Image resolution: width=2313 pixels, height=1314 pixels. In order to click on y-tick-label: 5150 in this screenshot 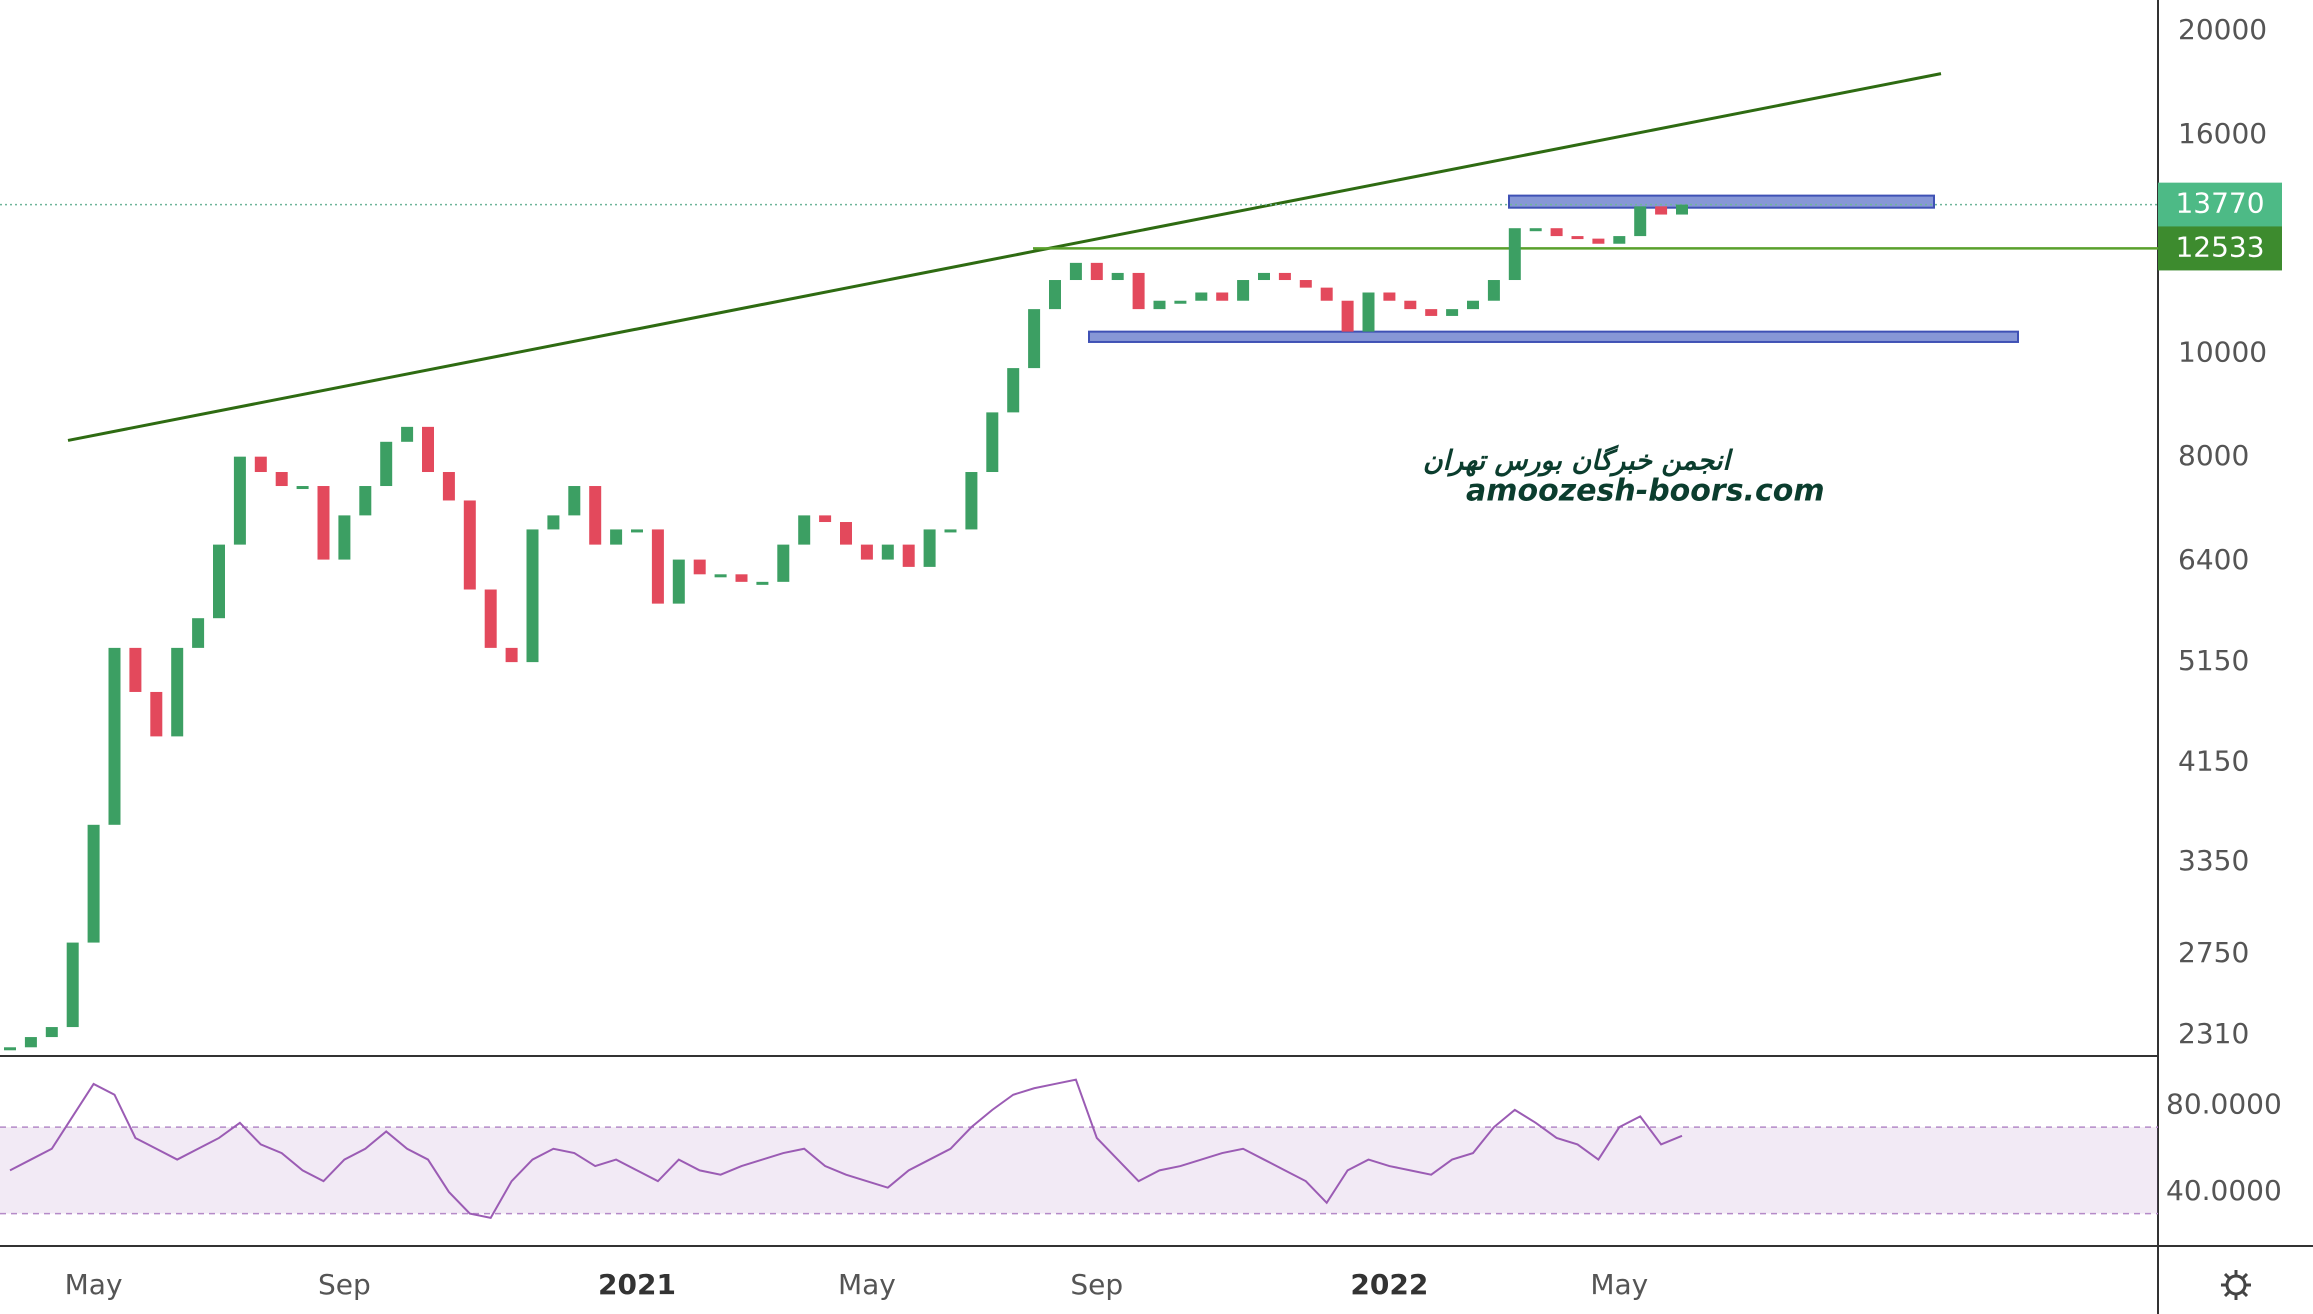, I will do `click(2213, 660)`.